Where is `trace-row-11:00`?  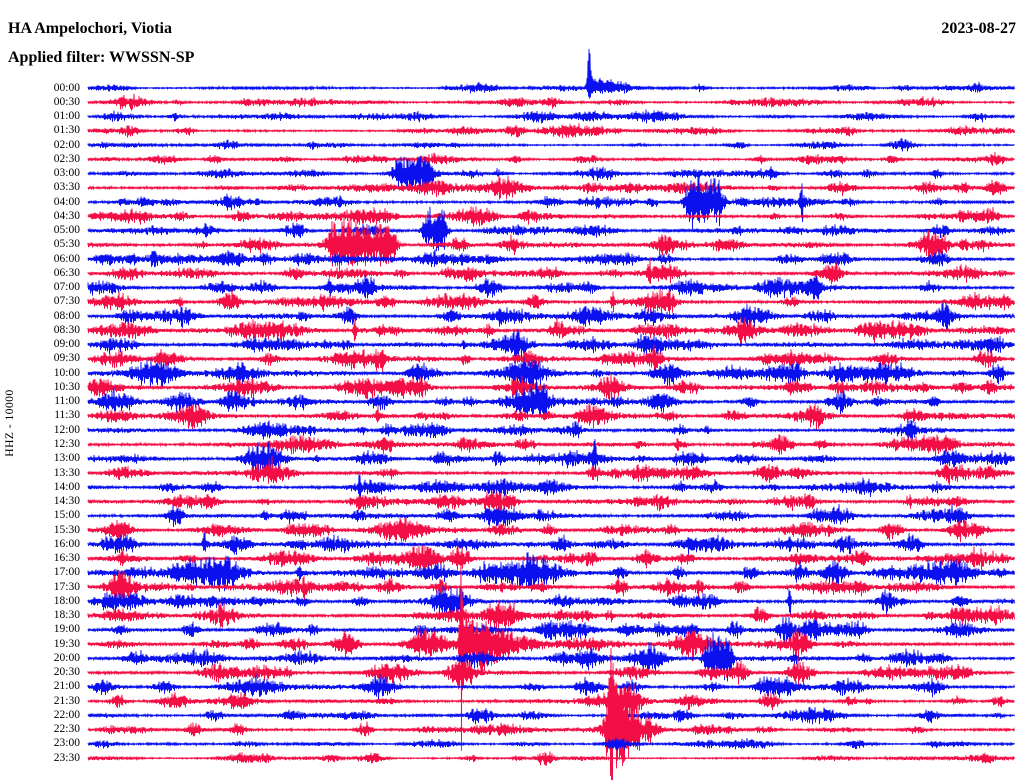 trace-row-11:00 is located at coordinates (551, 400).